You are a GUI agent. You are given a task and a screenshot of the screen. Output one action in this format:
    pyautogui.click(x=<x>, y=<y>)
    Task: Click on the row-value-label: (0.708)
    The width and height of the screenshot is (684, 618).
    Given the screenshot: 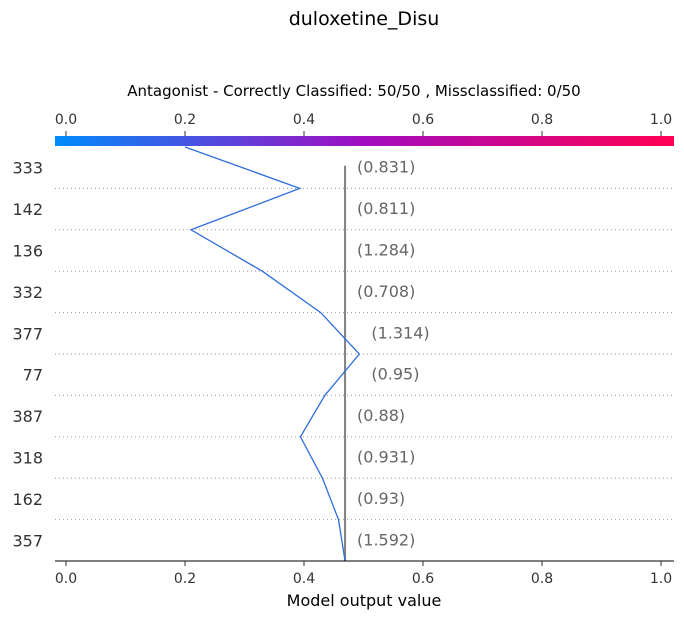 What is the action you would take?
    pyautogui.click(x=386, y=291)
    